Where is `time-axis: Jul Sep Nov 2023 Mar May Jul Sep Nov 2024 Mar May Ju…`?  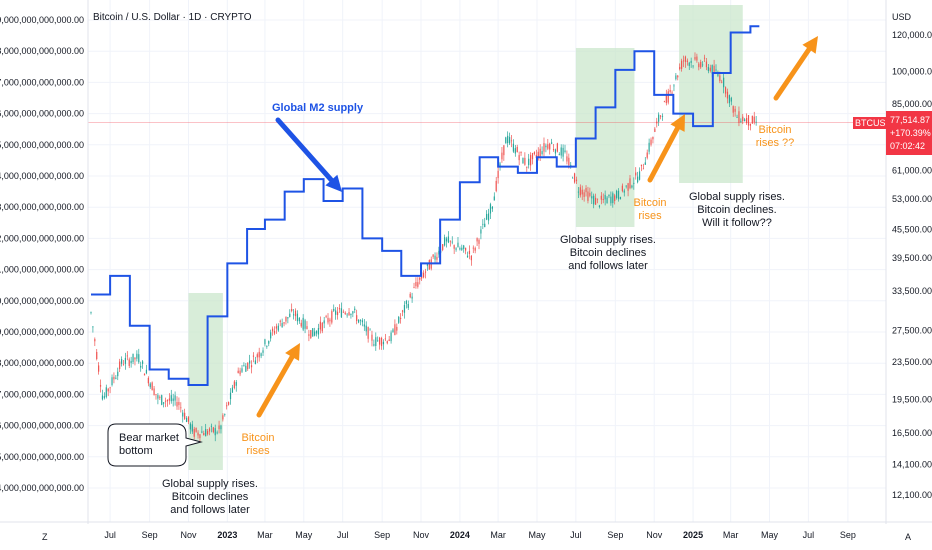 time-axis: Jul Sep Nov 2023 Mar May Jul Sep Nov 2024 Mar May Ju… is located at coordinates (480, 535).